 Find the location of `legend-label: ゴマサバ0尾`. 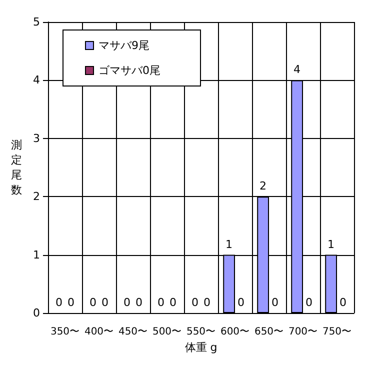

legend-label: ゴマサバ0尾 is located at coordinates (129, 70).